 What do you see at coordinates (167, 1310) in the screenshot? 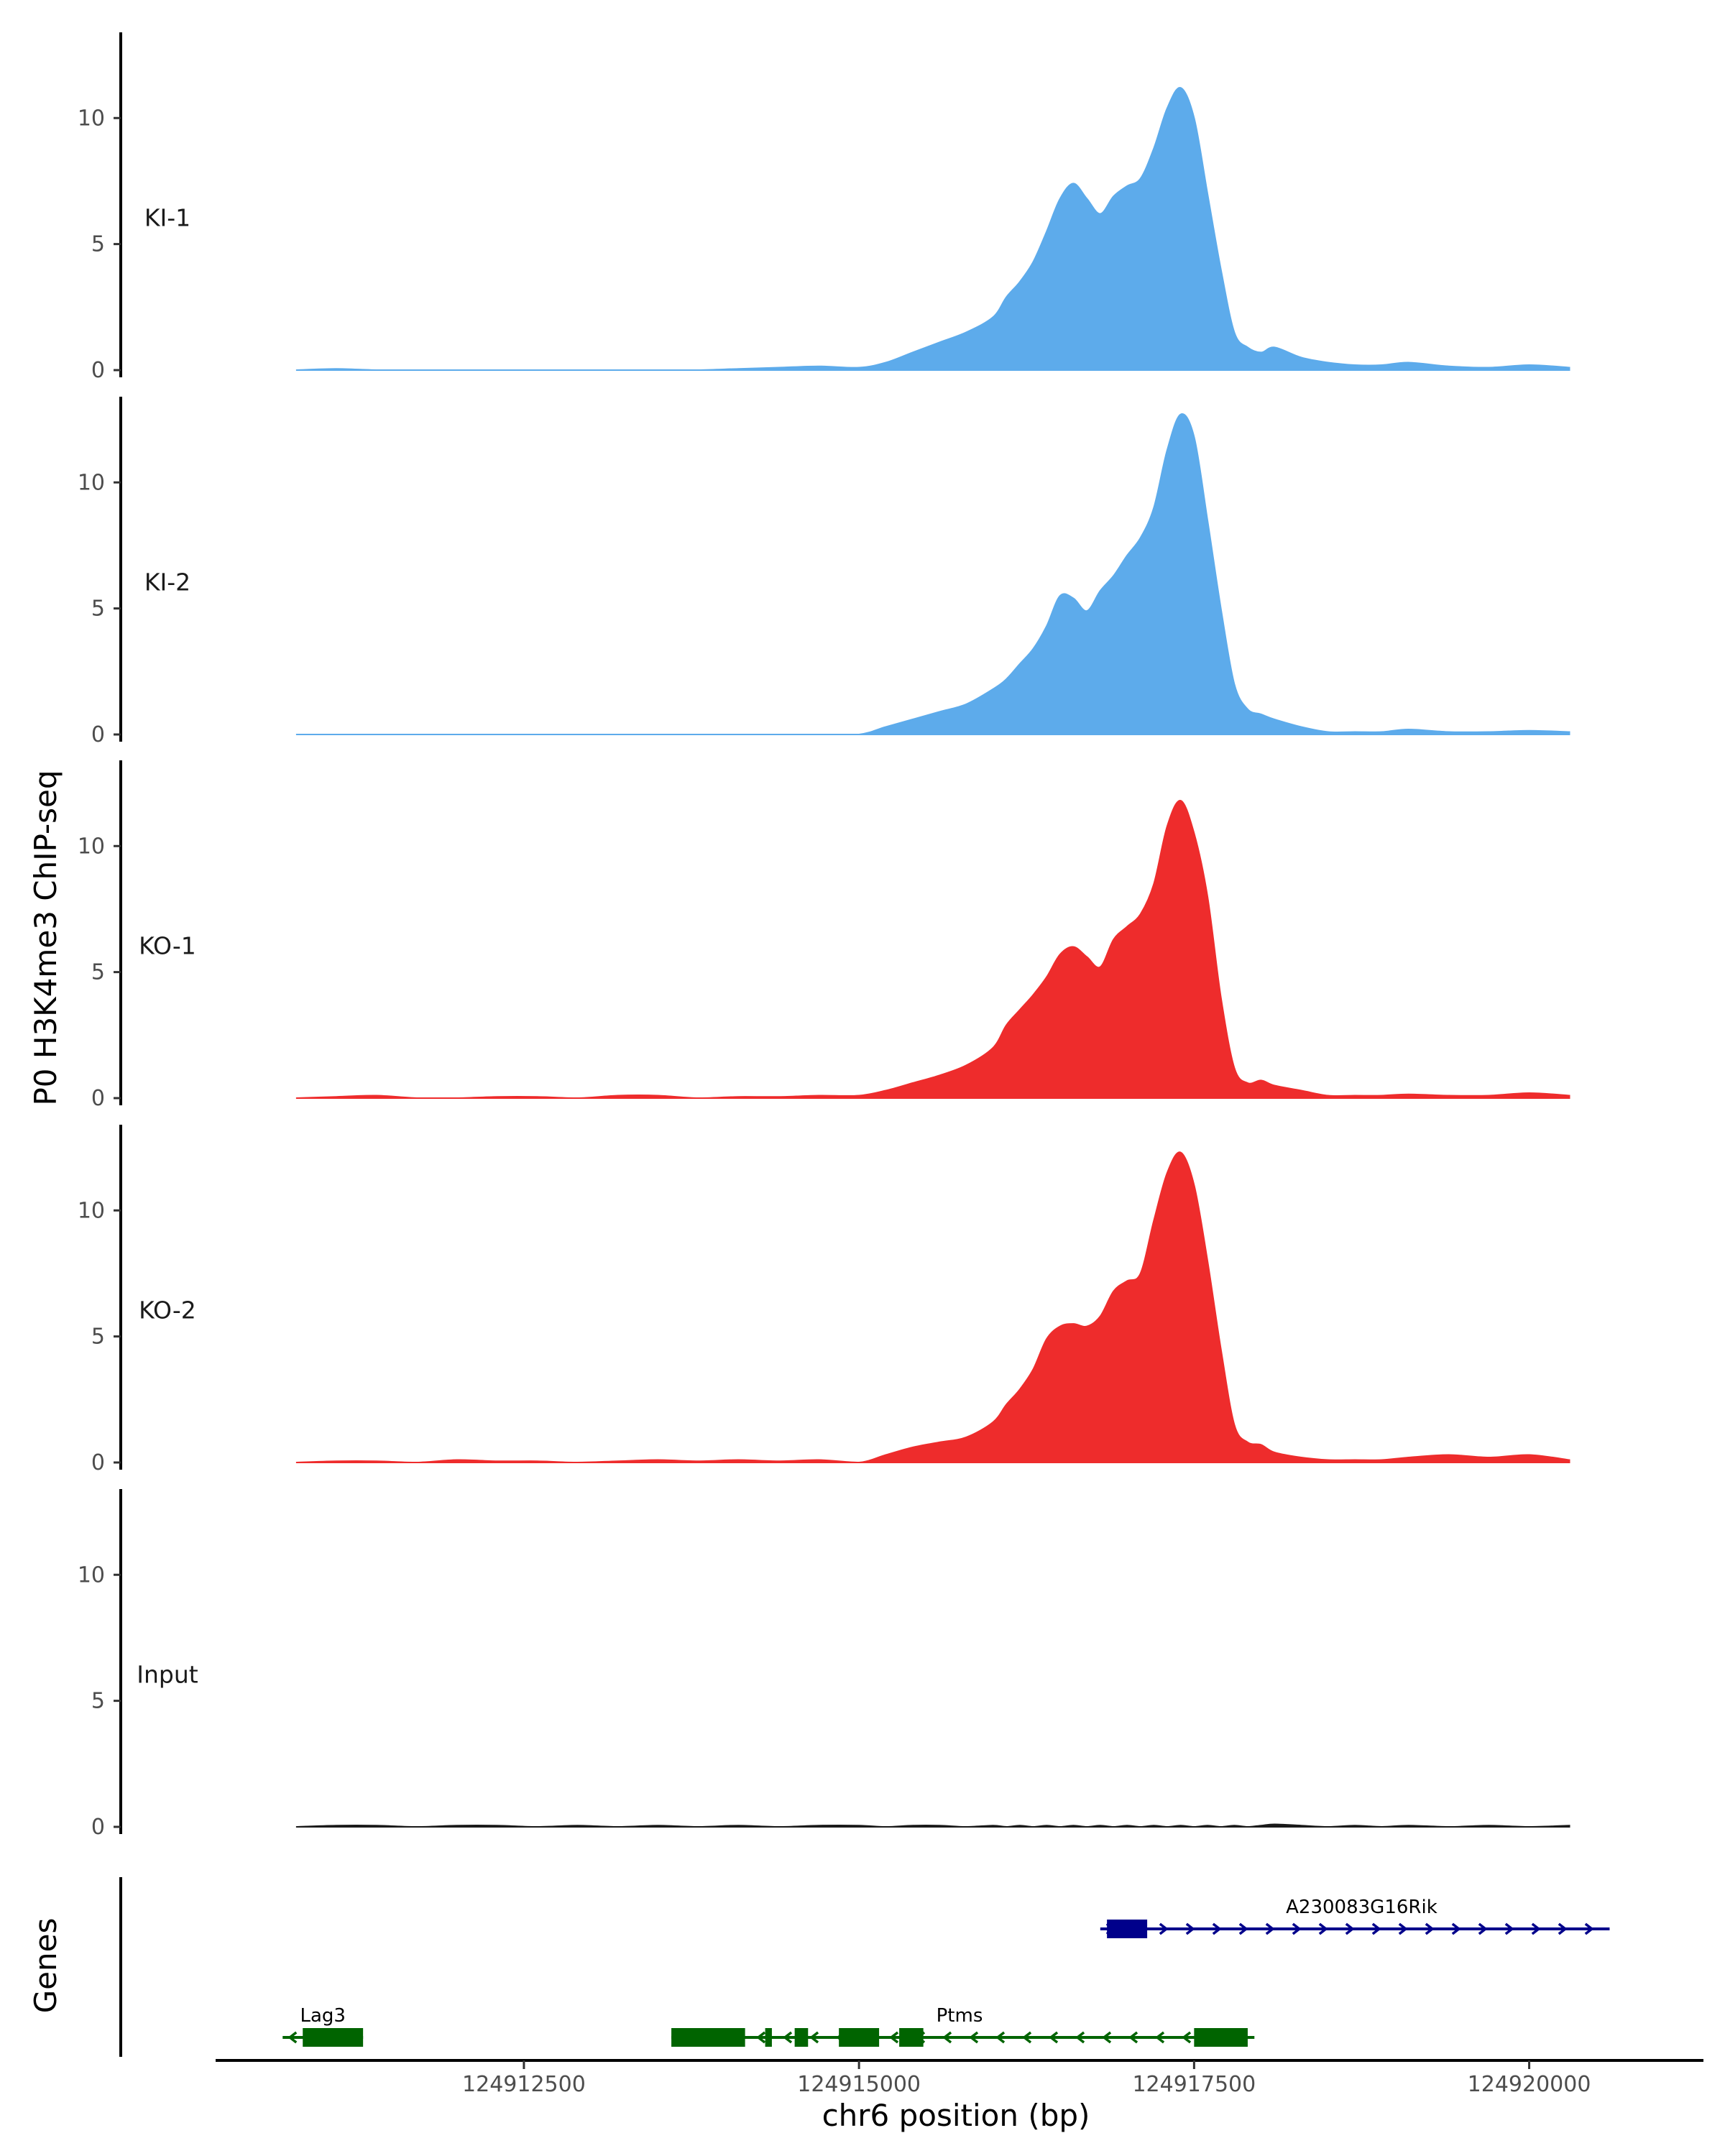
I see `track-label: KO-2` at bounding box center [167, 1310].